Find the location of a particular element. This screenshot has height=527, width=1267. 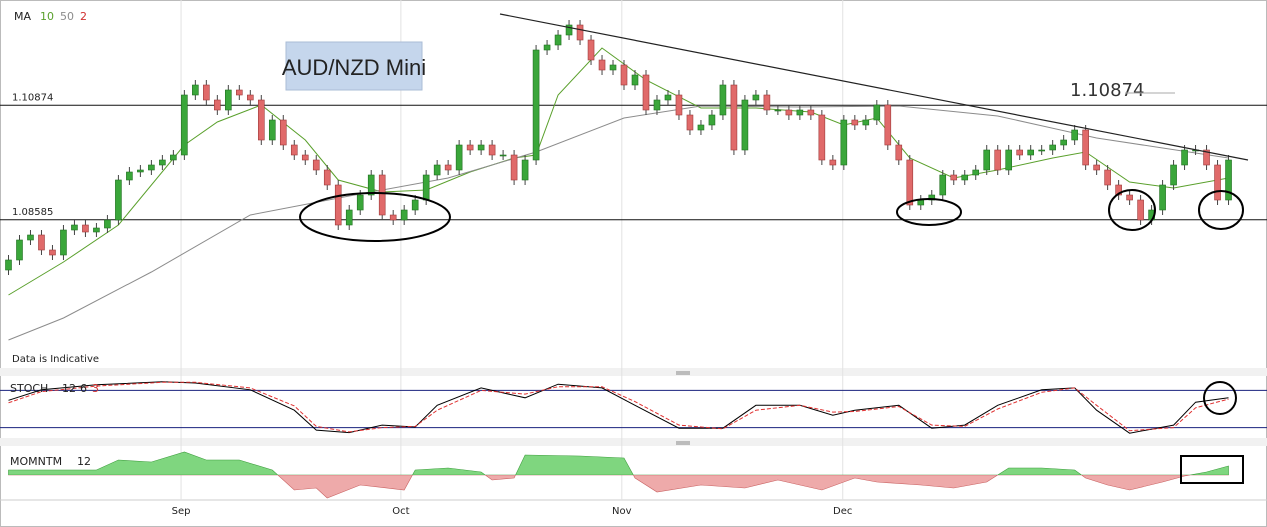

highlight-circle is located at coordinates (1220, 398).